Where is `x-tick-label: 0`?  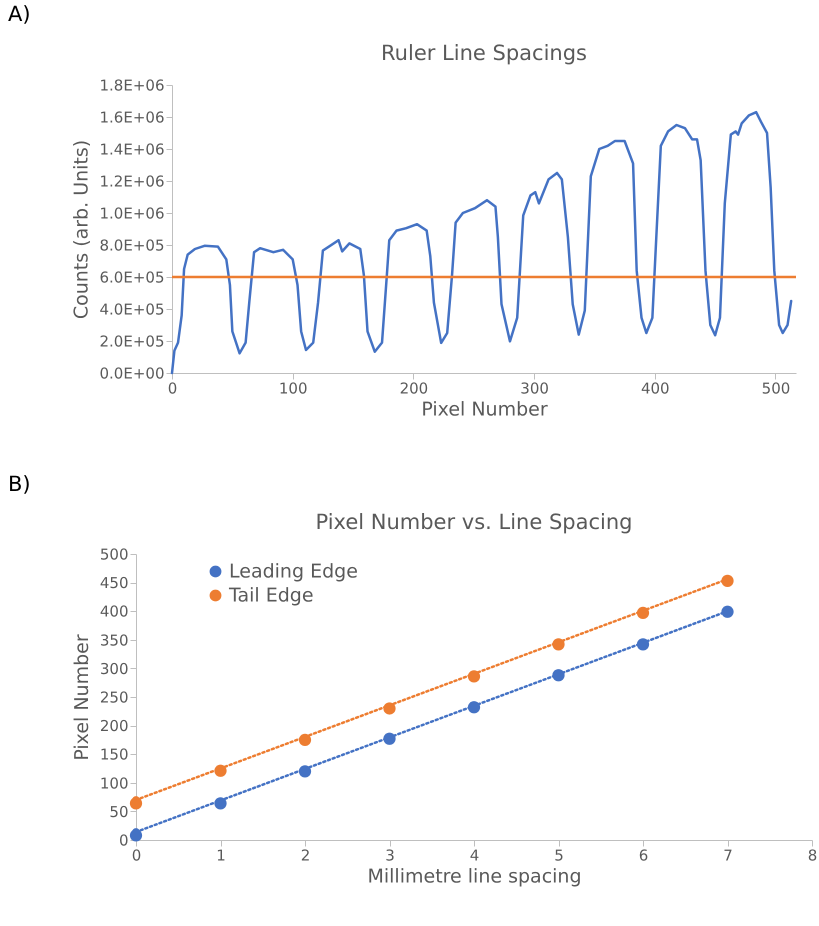 x-tick-label: 0 is located at coordinates (173, 389).